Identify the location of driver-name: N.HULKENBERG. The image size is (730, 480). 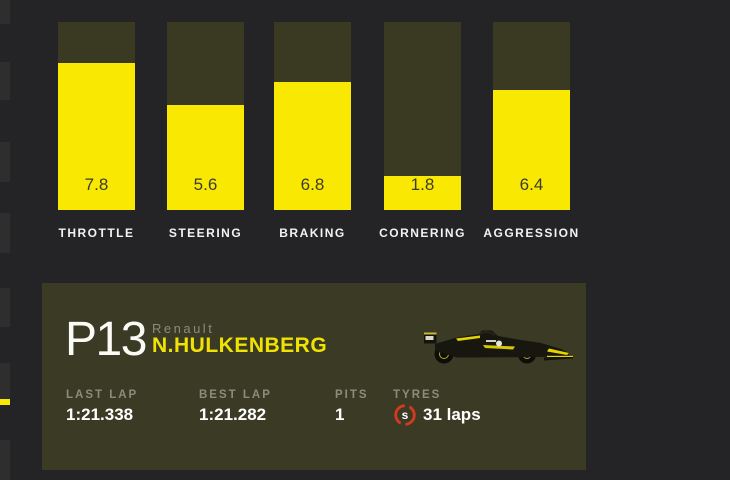
(240, 345).